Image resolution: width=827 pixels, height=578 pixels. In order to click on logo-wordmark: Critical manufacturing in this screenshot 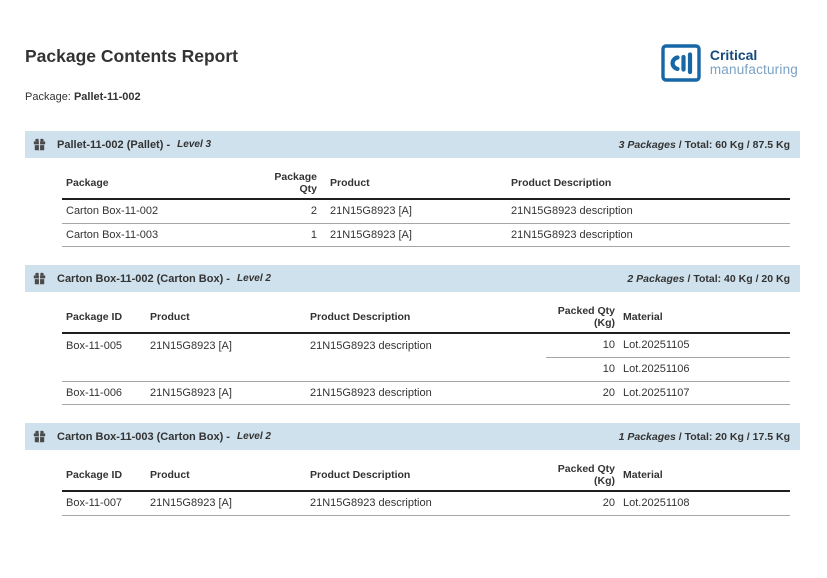, I will do `click(754, 60)`.